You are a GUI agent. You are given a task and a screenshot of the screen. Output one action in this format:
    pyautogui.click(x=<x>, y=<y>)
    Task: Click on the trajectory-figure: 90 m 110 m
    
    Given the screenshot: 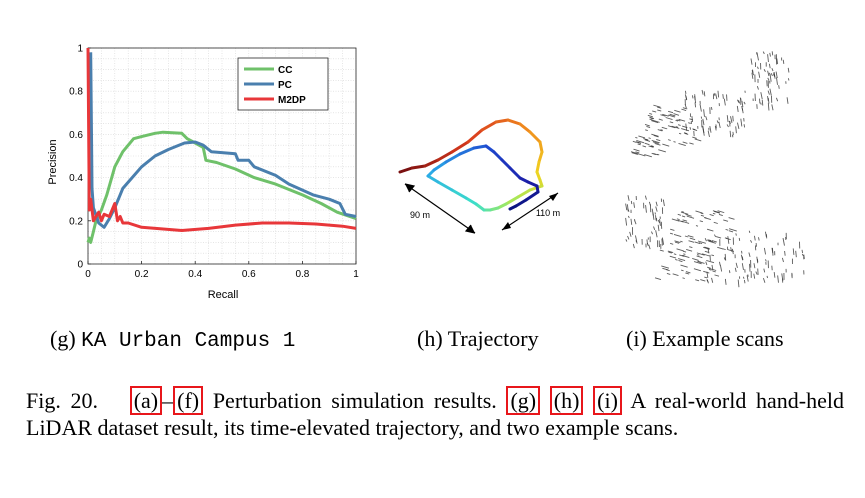 What is the action you would take?
    pyautogui.click(x=479, y=176)
    